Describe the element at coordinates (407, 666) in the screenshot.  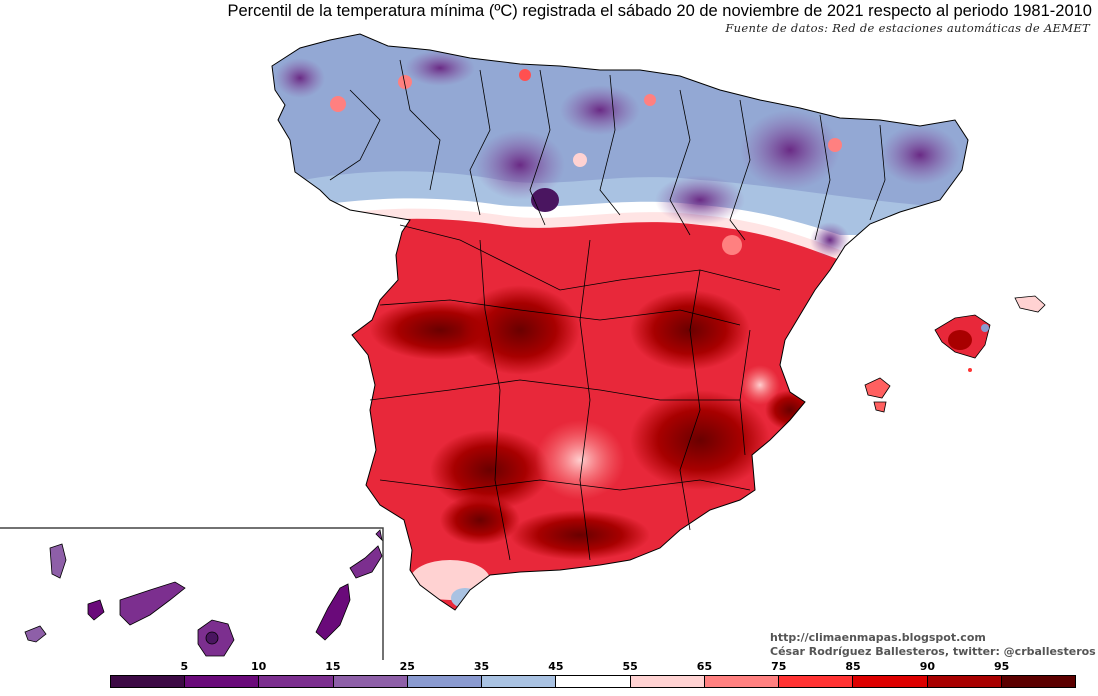
I see `legend-label: 25` at that location.